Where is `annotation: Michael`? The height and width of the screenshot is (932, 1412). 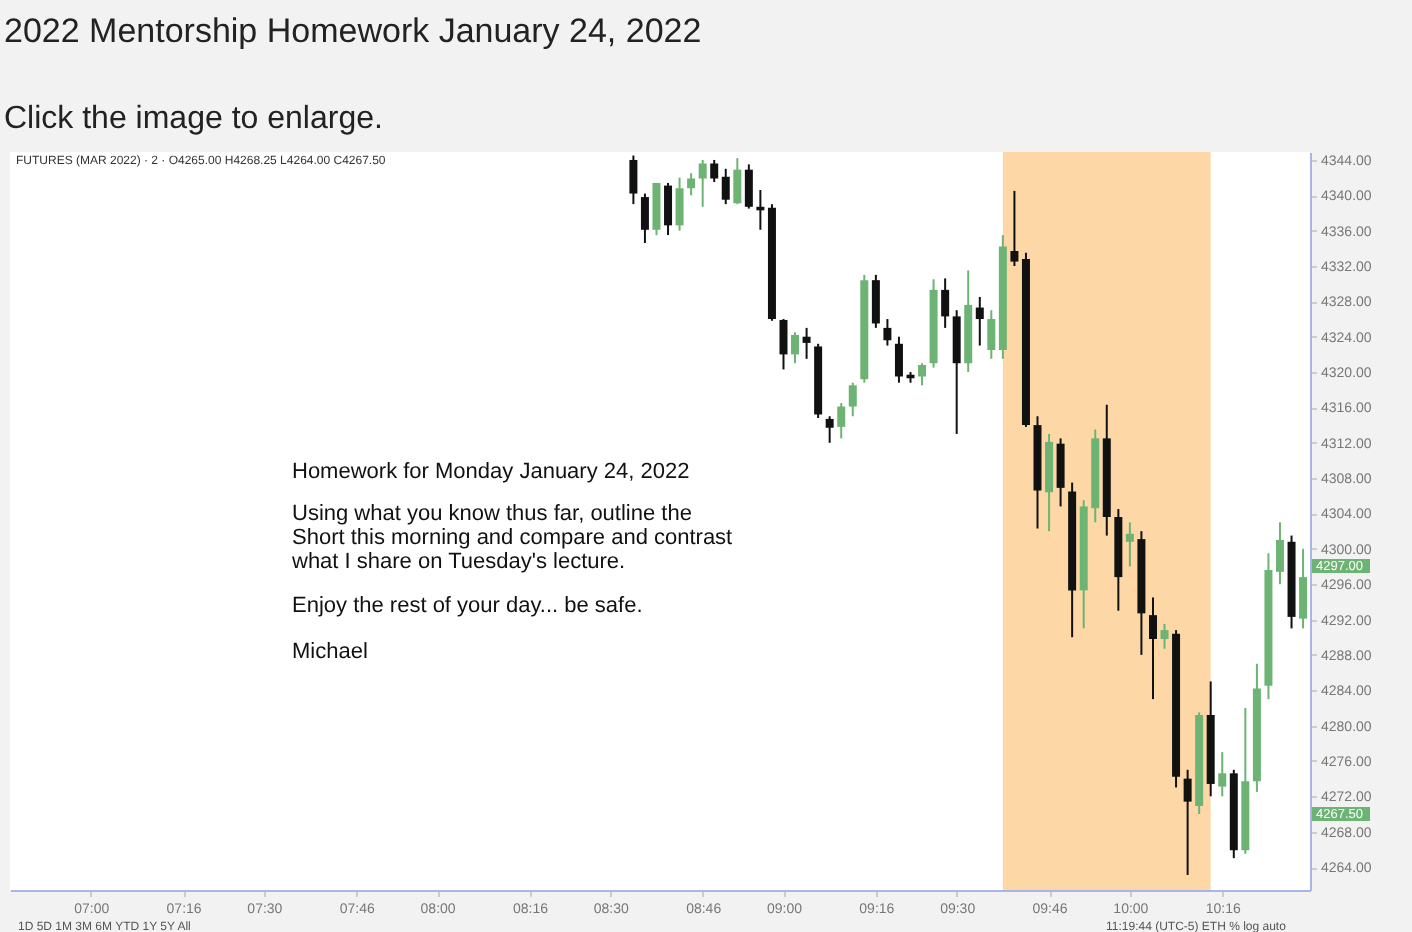
annotation: Michael is located at coordinates (330, 652).